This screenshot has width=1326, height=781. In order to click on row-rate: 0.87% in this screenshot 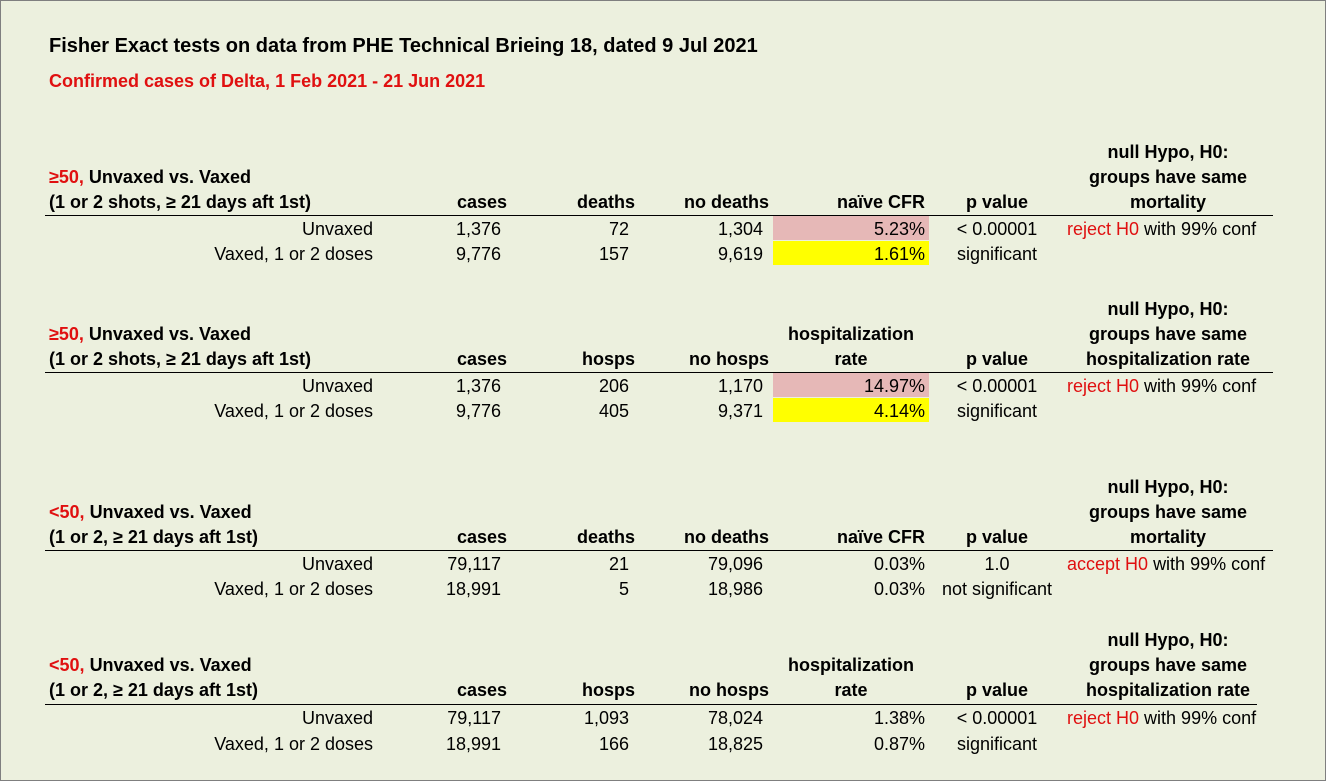, I will do `click(899, 744)`.